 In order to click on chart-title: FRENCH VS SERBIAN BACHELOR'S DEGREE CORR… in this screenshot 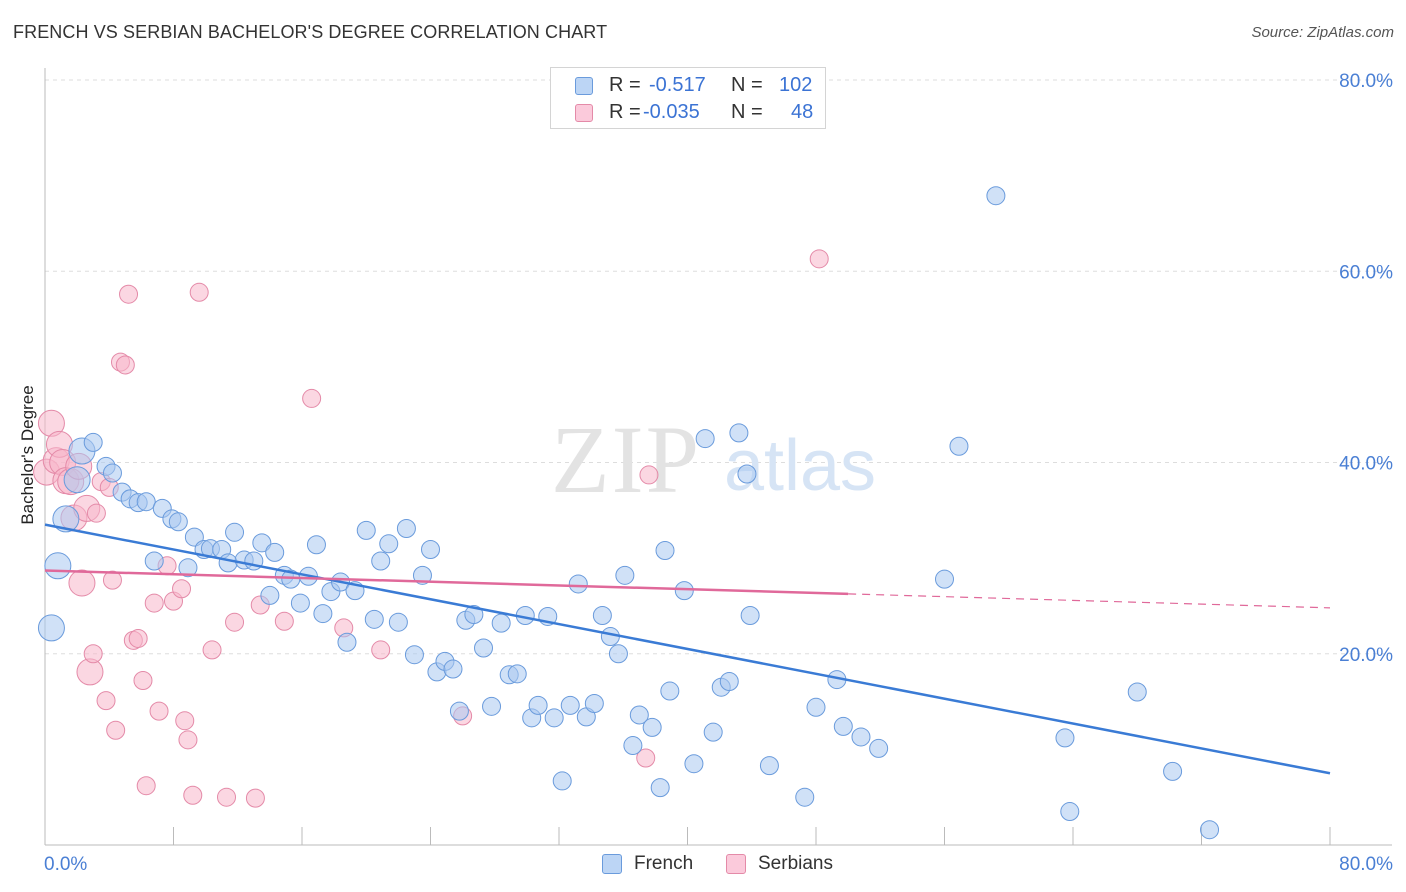, I will do `click(310, 32)`.